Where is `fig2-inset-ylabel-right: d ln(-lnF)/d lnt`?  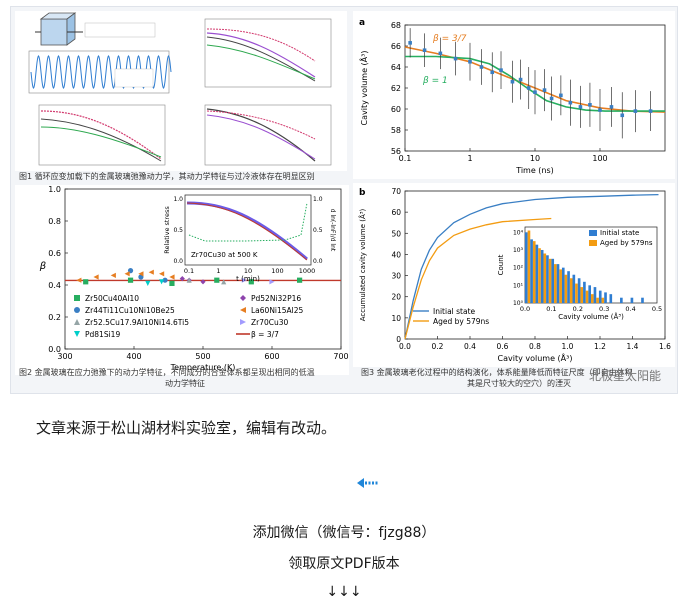 fig2-inset-ylabel-right: d ln(-lnF)/d lnt is located at coordinates (332, 230).